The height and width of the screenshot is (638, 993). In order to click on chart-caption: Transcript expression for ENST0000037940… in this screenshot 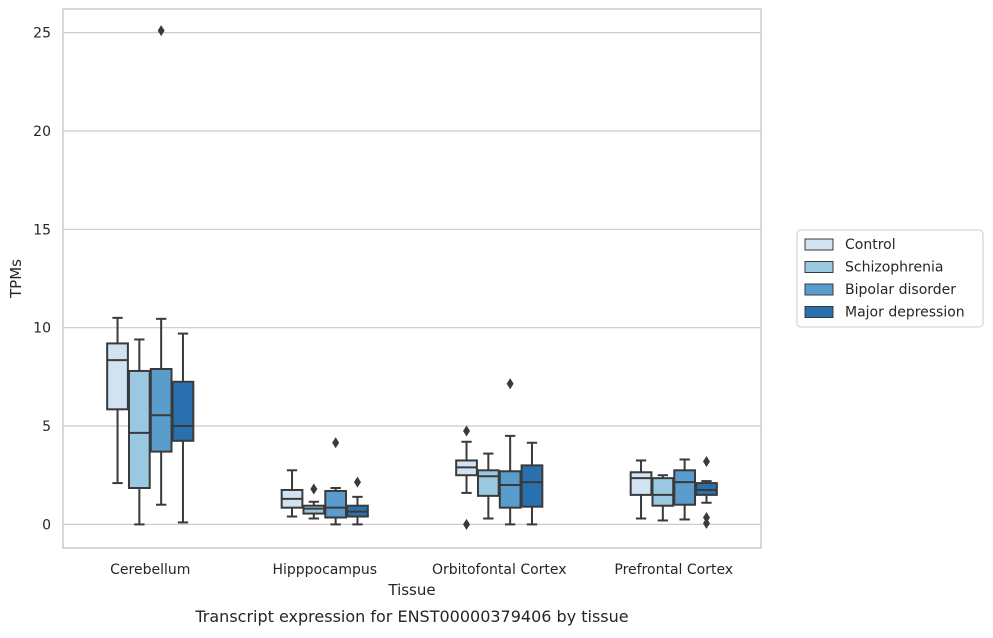, I will do `click(411, 616)`.